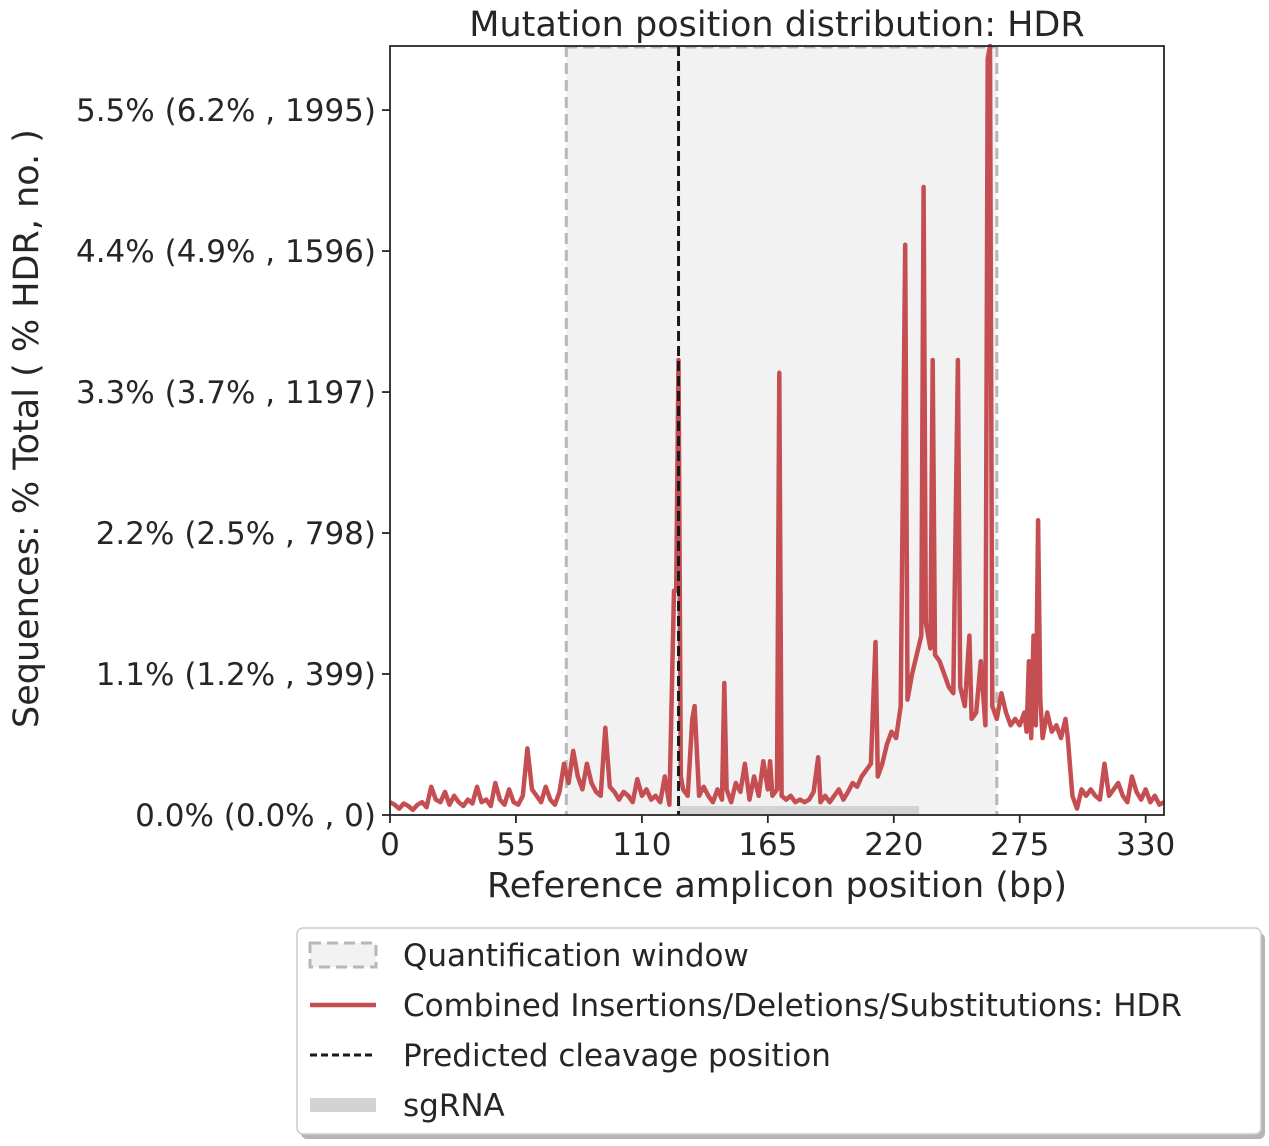 The height and width of the screenshot is (1146, 1269). What do you see at coordinates (777, 886) in the screenshot?
I see `x-axis-title: Reference amplicon position (bp)` at bounding box center [777, 886].